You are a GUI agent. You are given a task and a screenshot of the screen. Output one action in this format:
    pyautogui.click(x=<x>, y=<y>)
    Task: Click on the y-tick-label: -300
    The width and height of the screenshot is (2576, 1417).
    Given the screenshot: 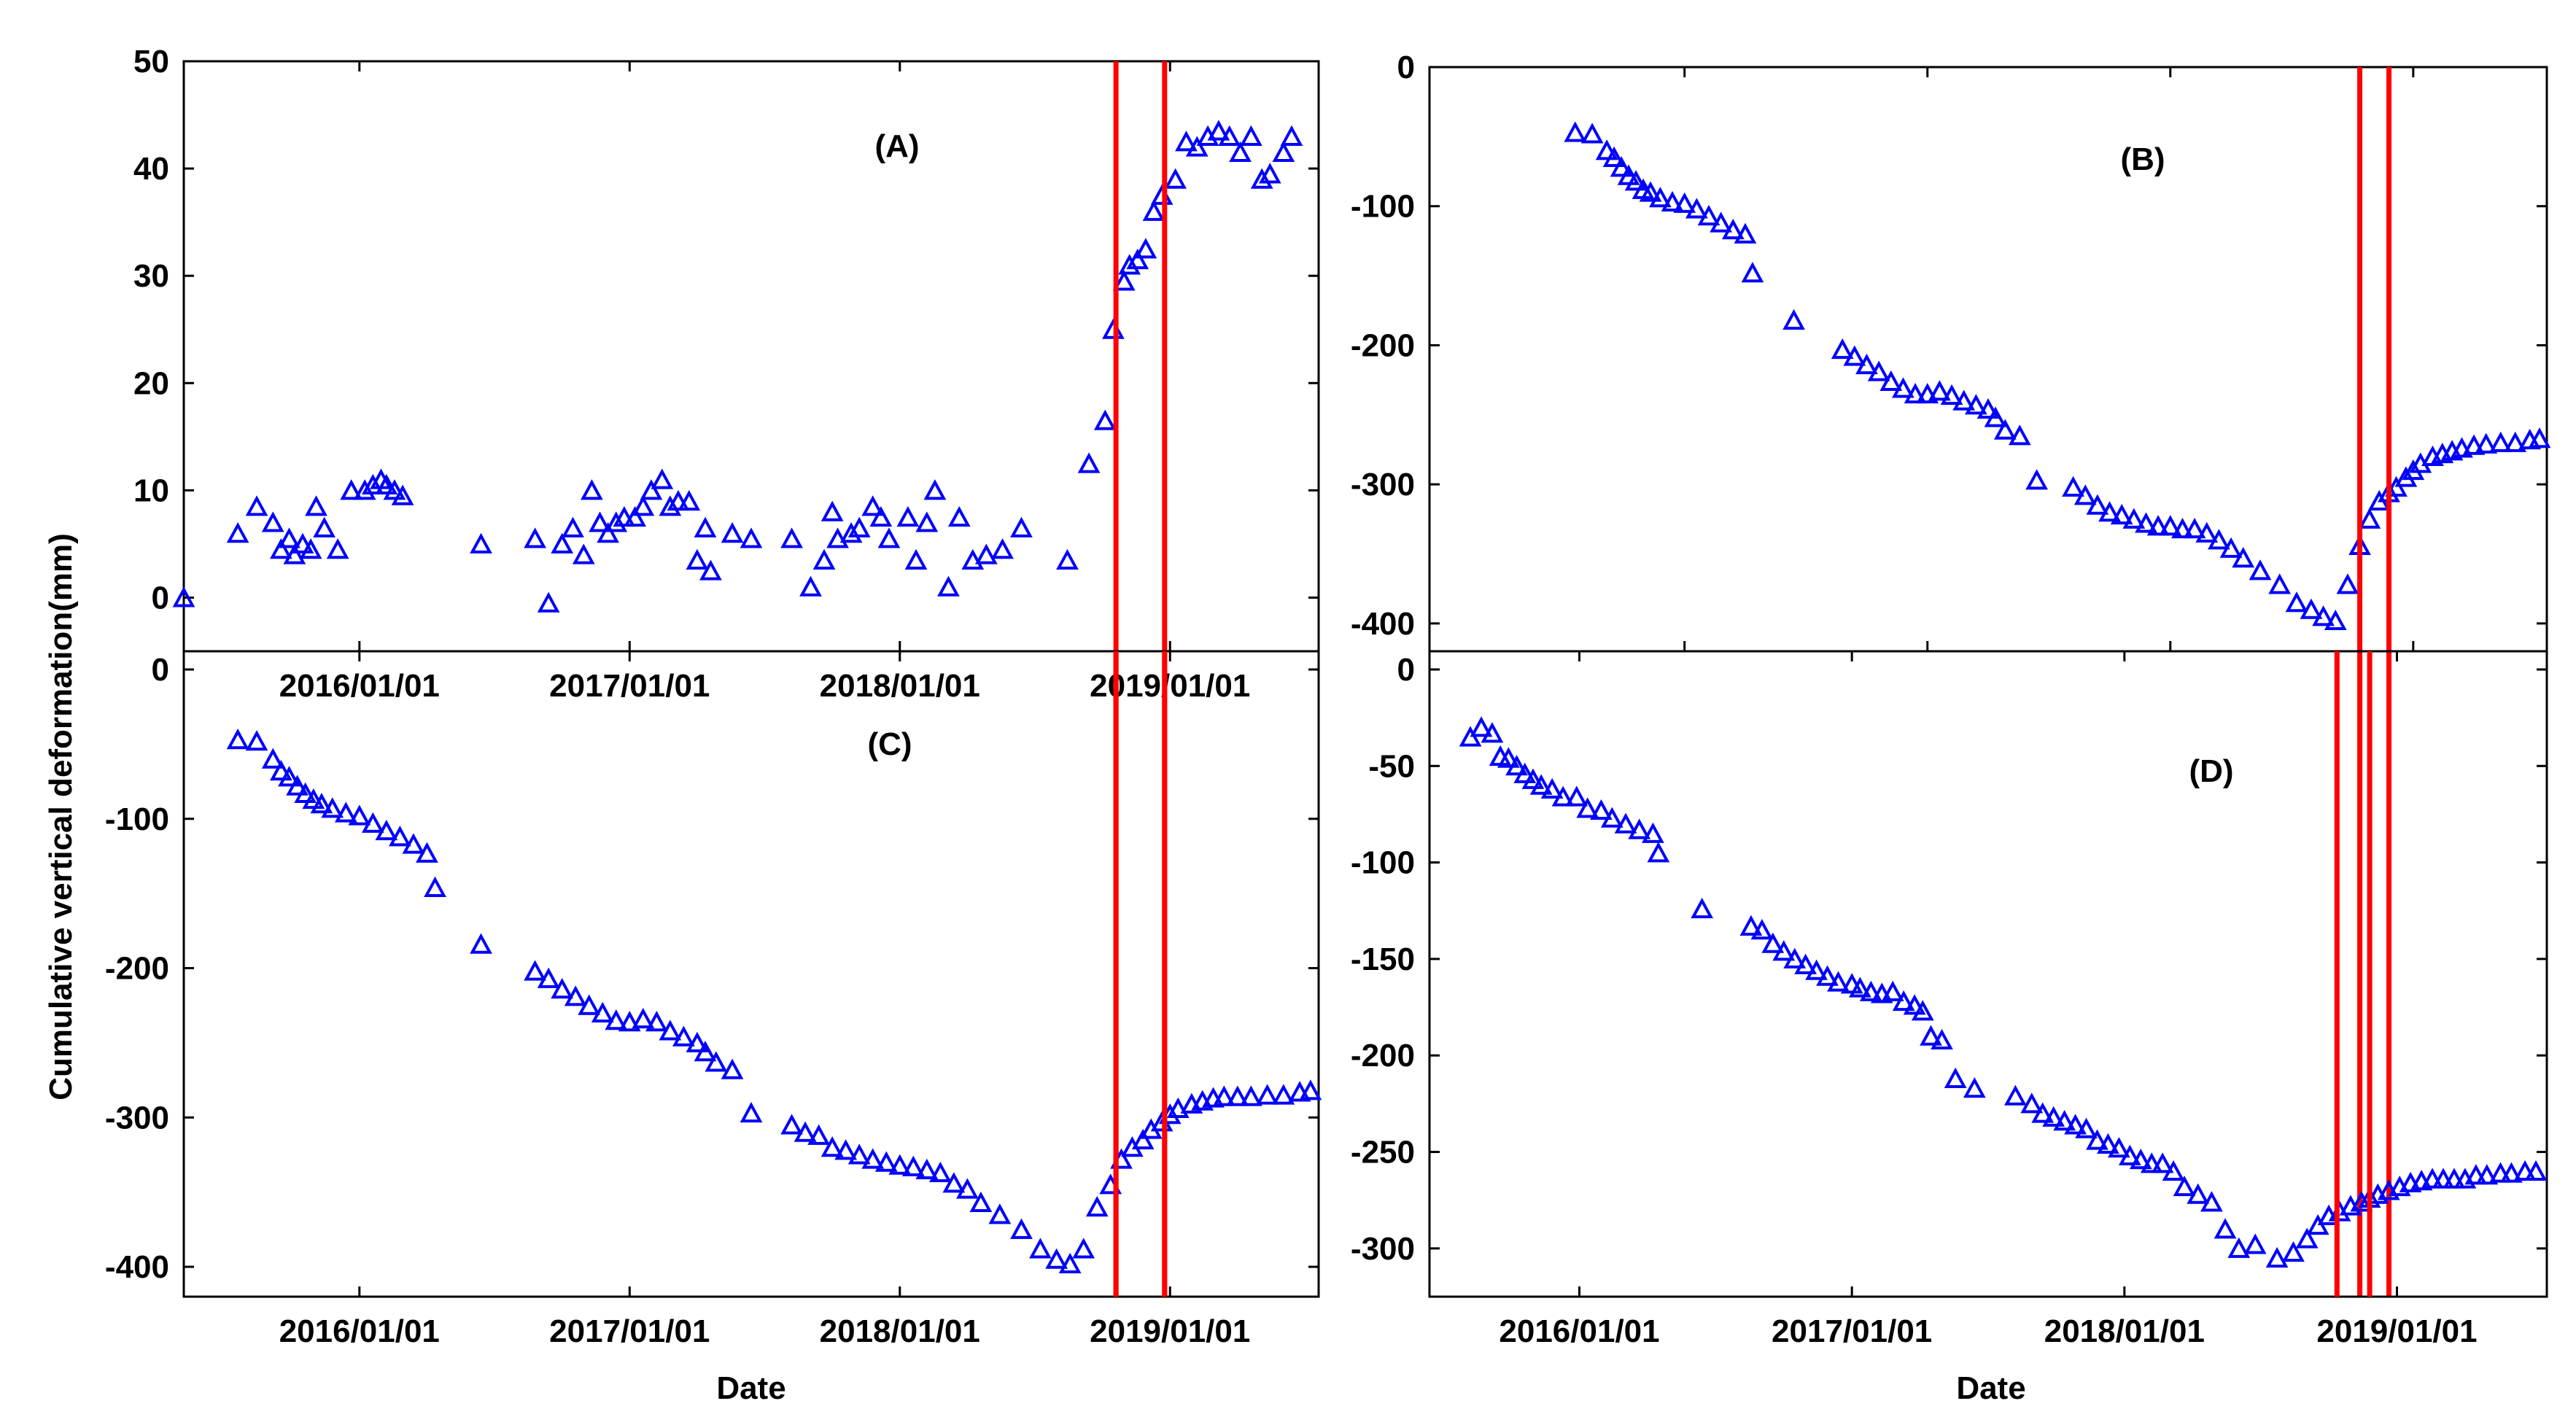 What is the action you would take?
    pyautogui.click(x=137, y=1117)
    